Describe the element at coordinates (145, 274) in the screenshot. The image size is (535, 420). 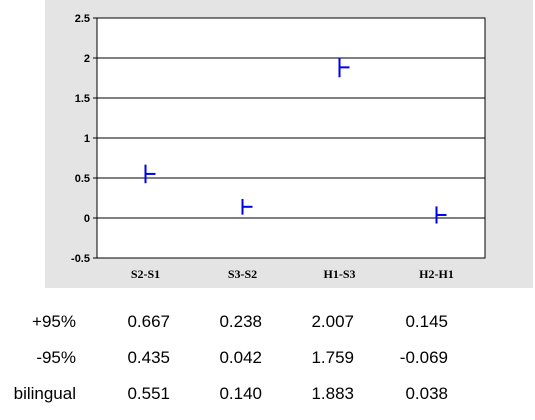
I see `x-category-label: S2-S1` at that location.